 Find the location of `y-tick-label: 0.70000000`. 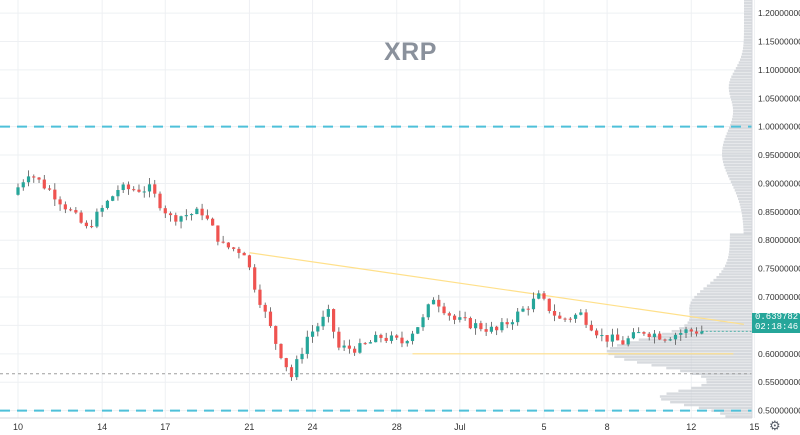

y-tick-label: 0.70000000 is located at coordinates (779, 297).